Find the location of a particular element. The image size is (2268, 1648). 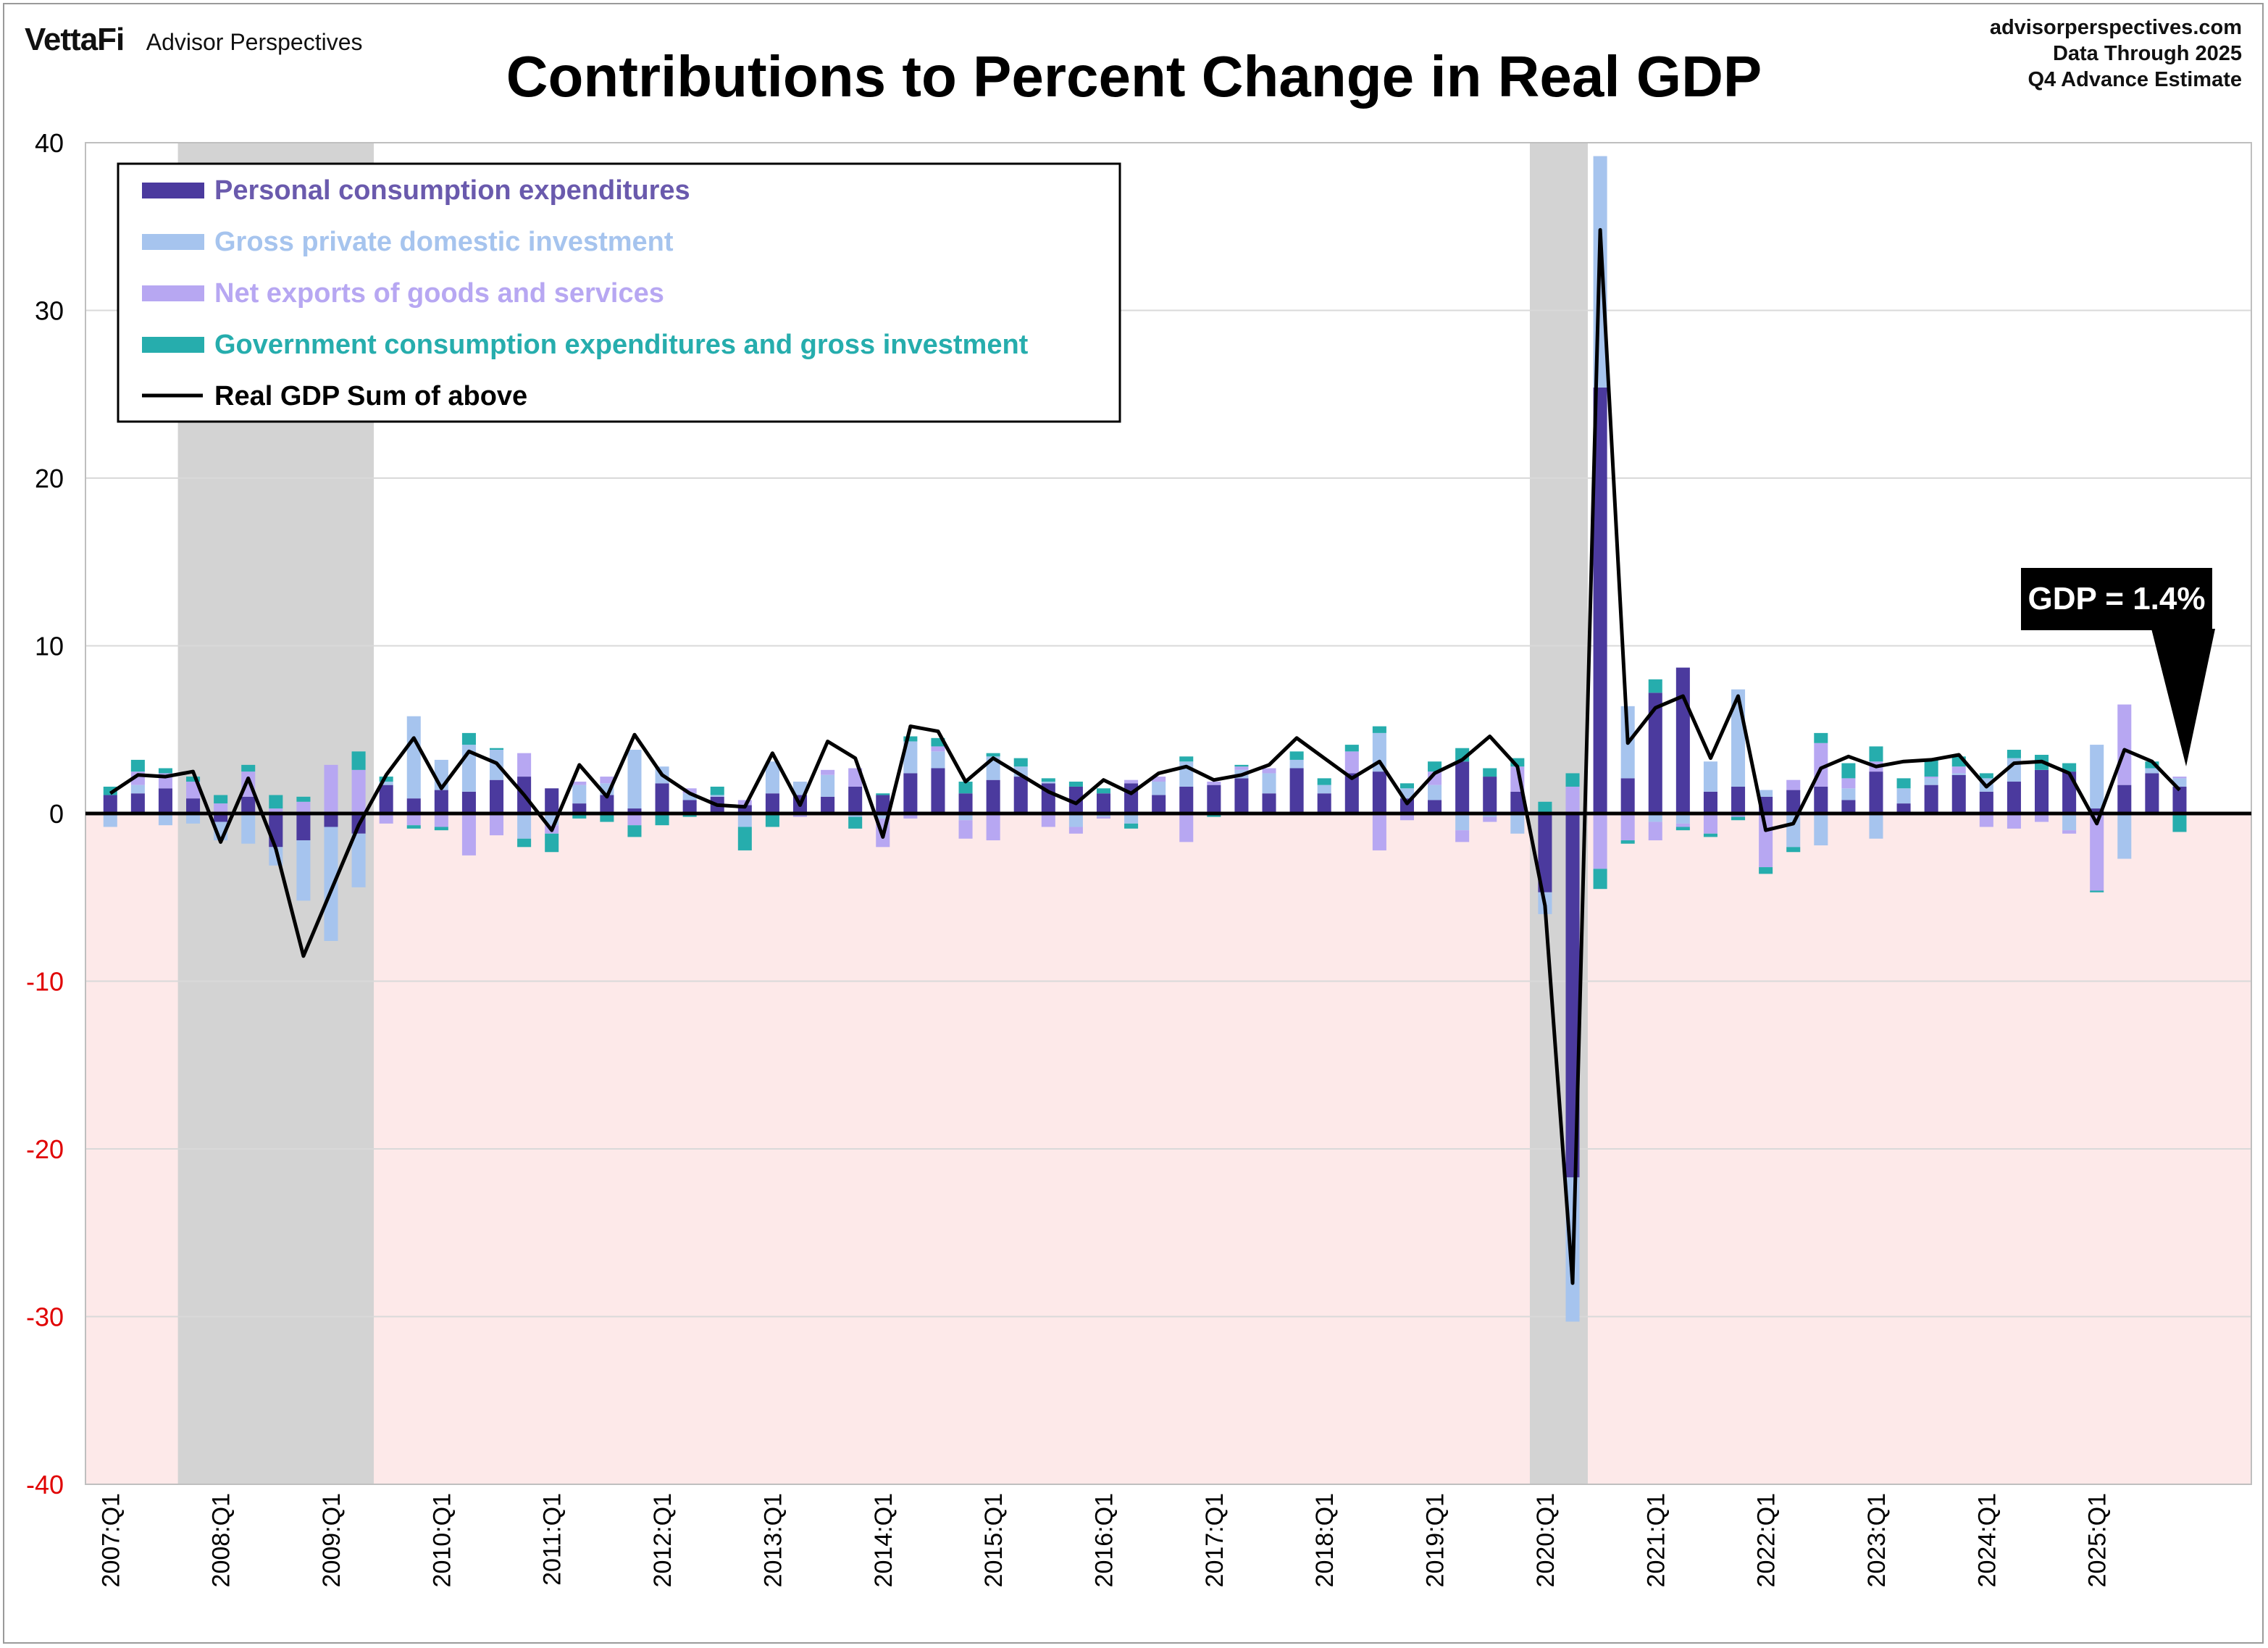

x-tick-label: 2023:Q1 is located at coordinates (1877, 1540).